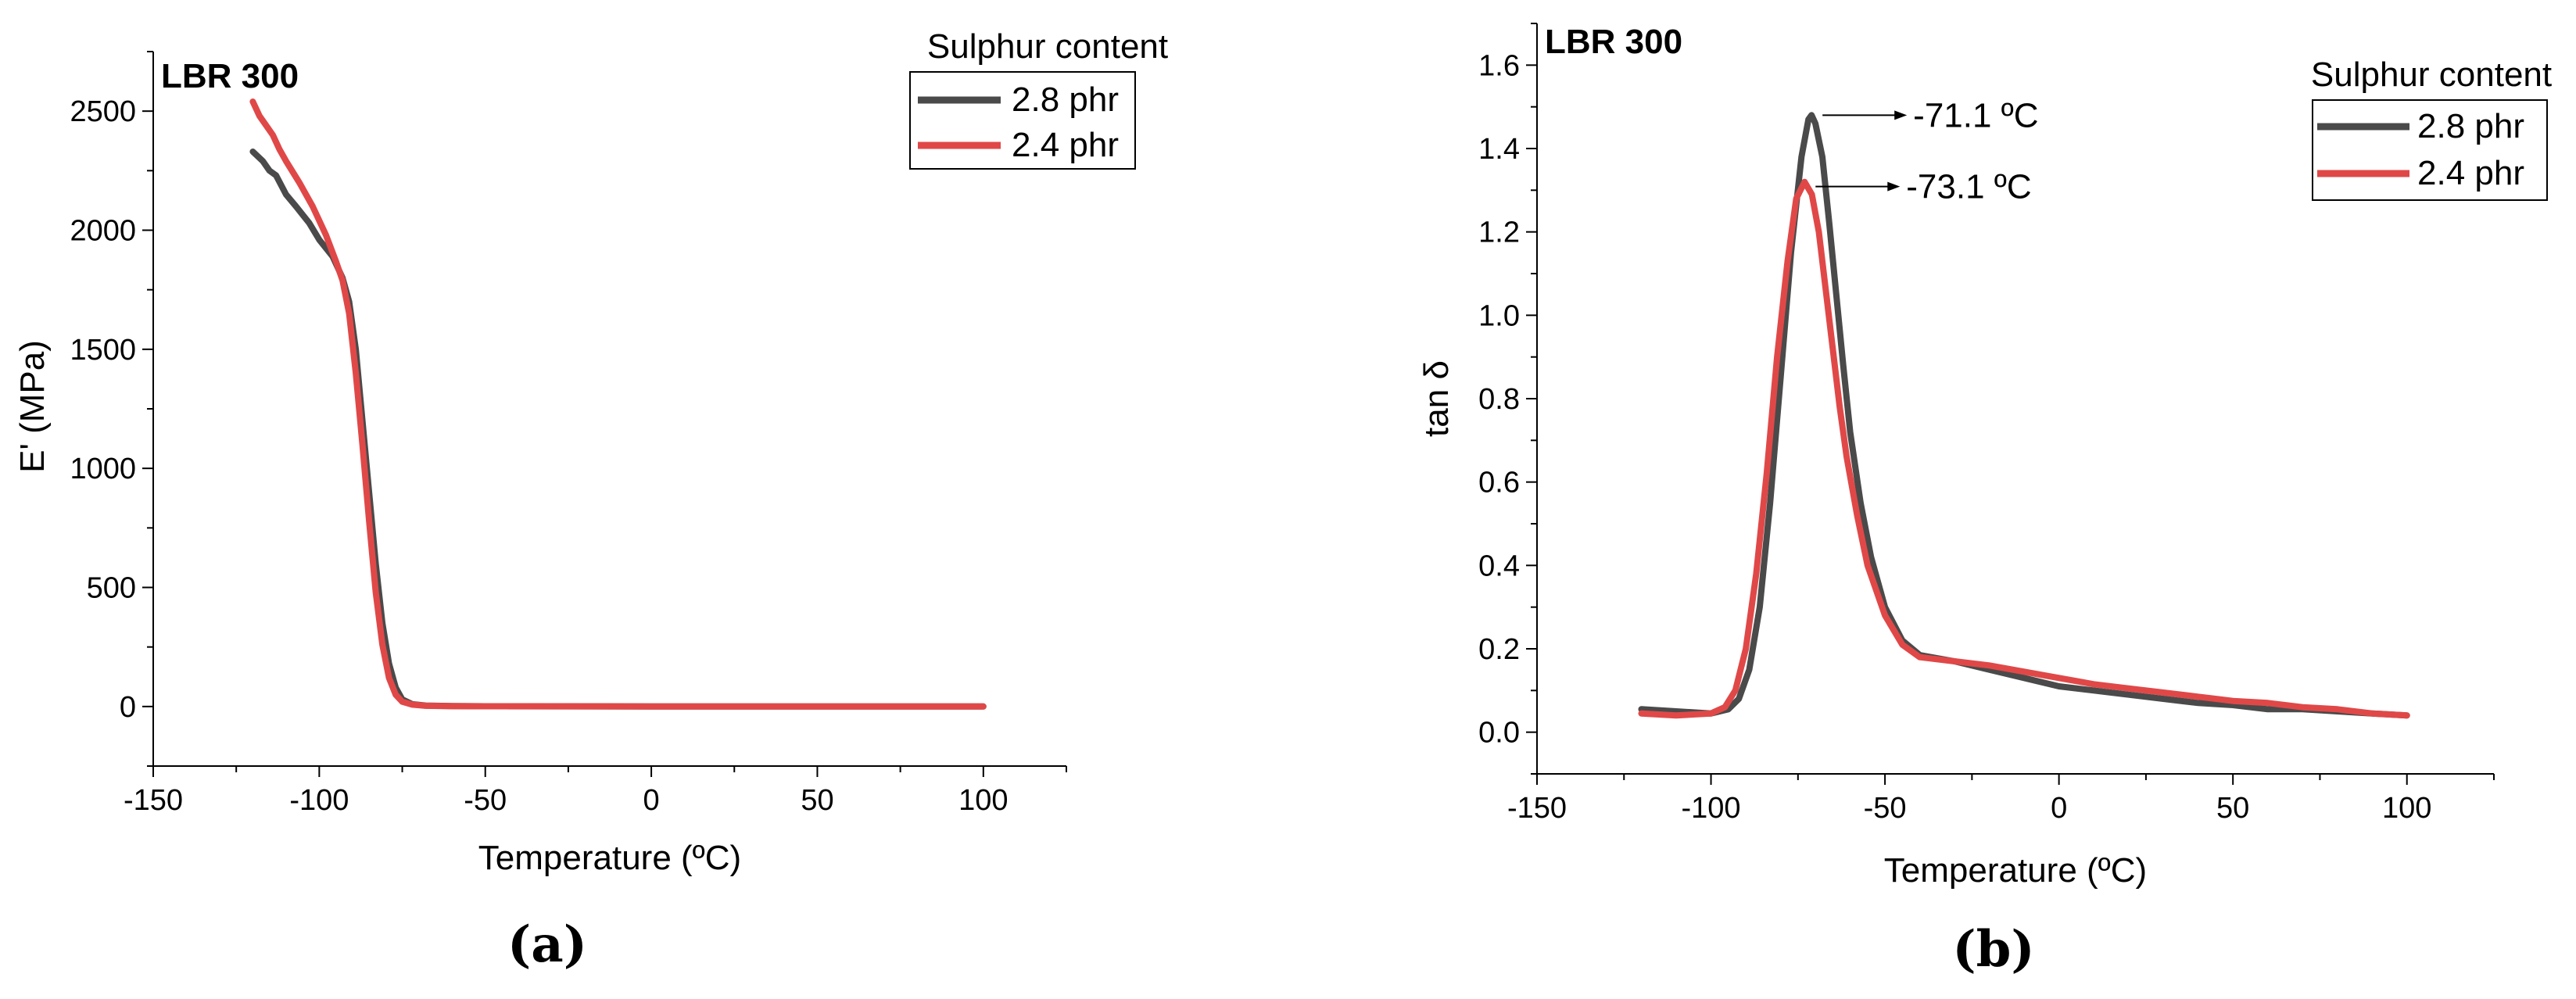  What do you see at coordinates (32, 406) in the screenshot?
I see `y-axis-label: E' (MPa)` at bounding box center [32, 406].